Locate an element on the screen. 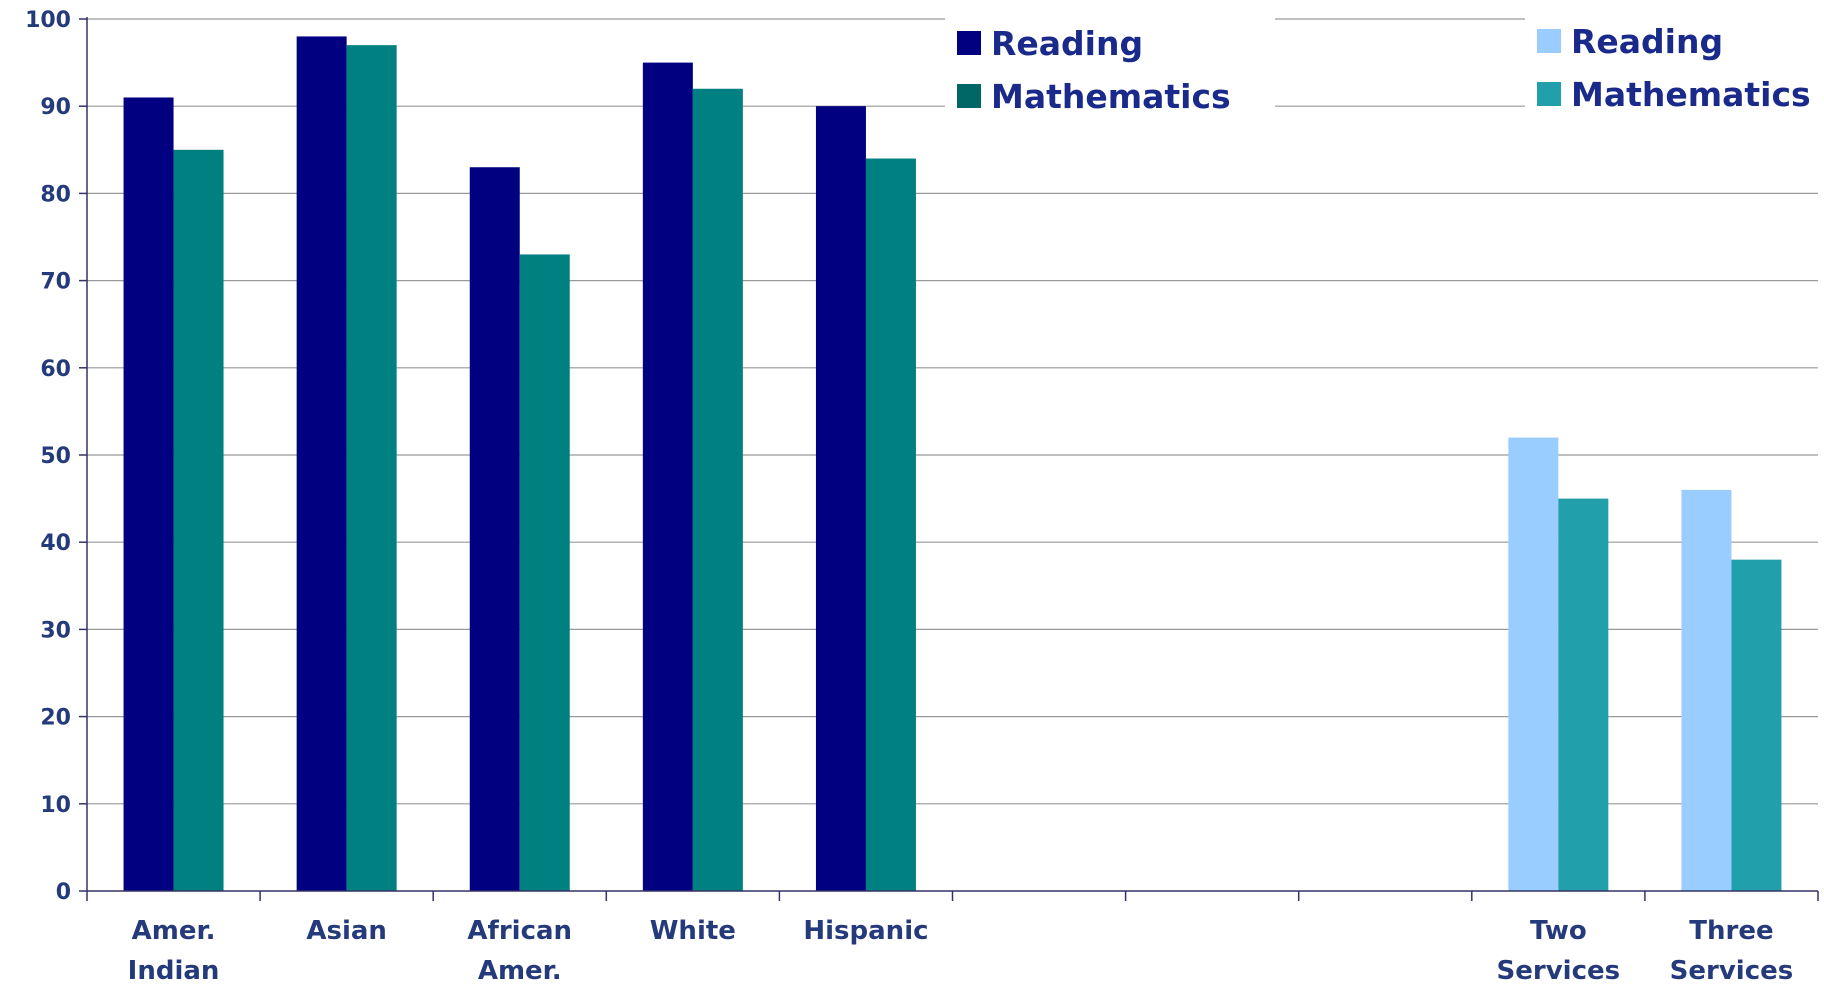 This screenshot has height=991, width=1824. y-tick-label: 10 is located at coordinates (55, 805).